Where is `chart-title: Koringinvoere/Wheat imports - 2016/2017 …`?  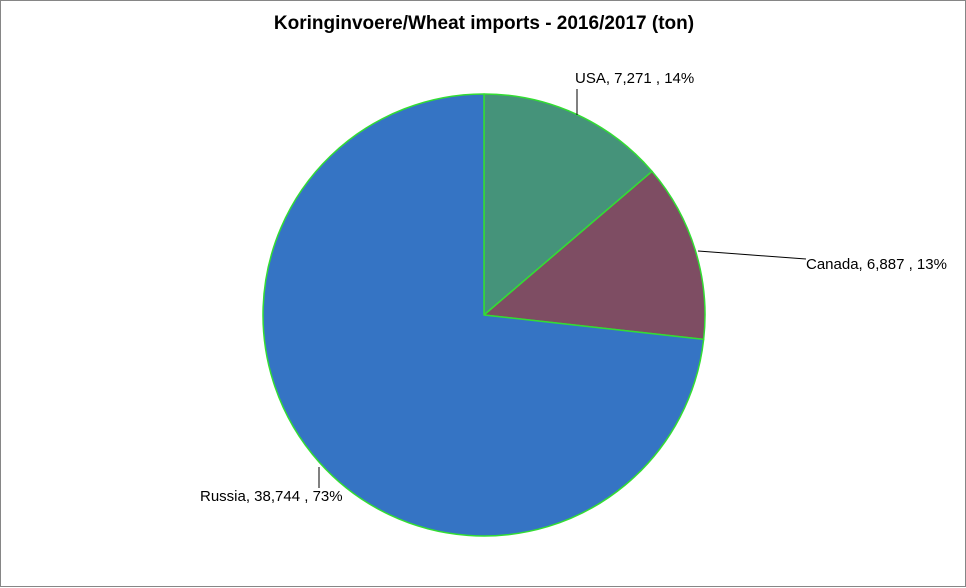
chart-title: Koringinvoere/Wheat imports - 2016/2017 … is located at coordinates (484, 23).